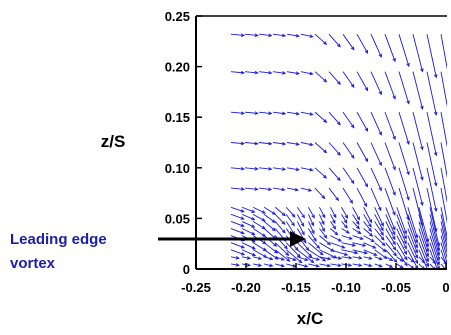 This screenshot has width=451, height=335. What do you see at coordinates (58, 239) in the screenshot?
I see `annotation-line-1: Leading edge` at bounding box center [58, 239].